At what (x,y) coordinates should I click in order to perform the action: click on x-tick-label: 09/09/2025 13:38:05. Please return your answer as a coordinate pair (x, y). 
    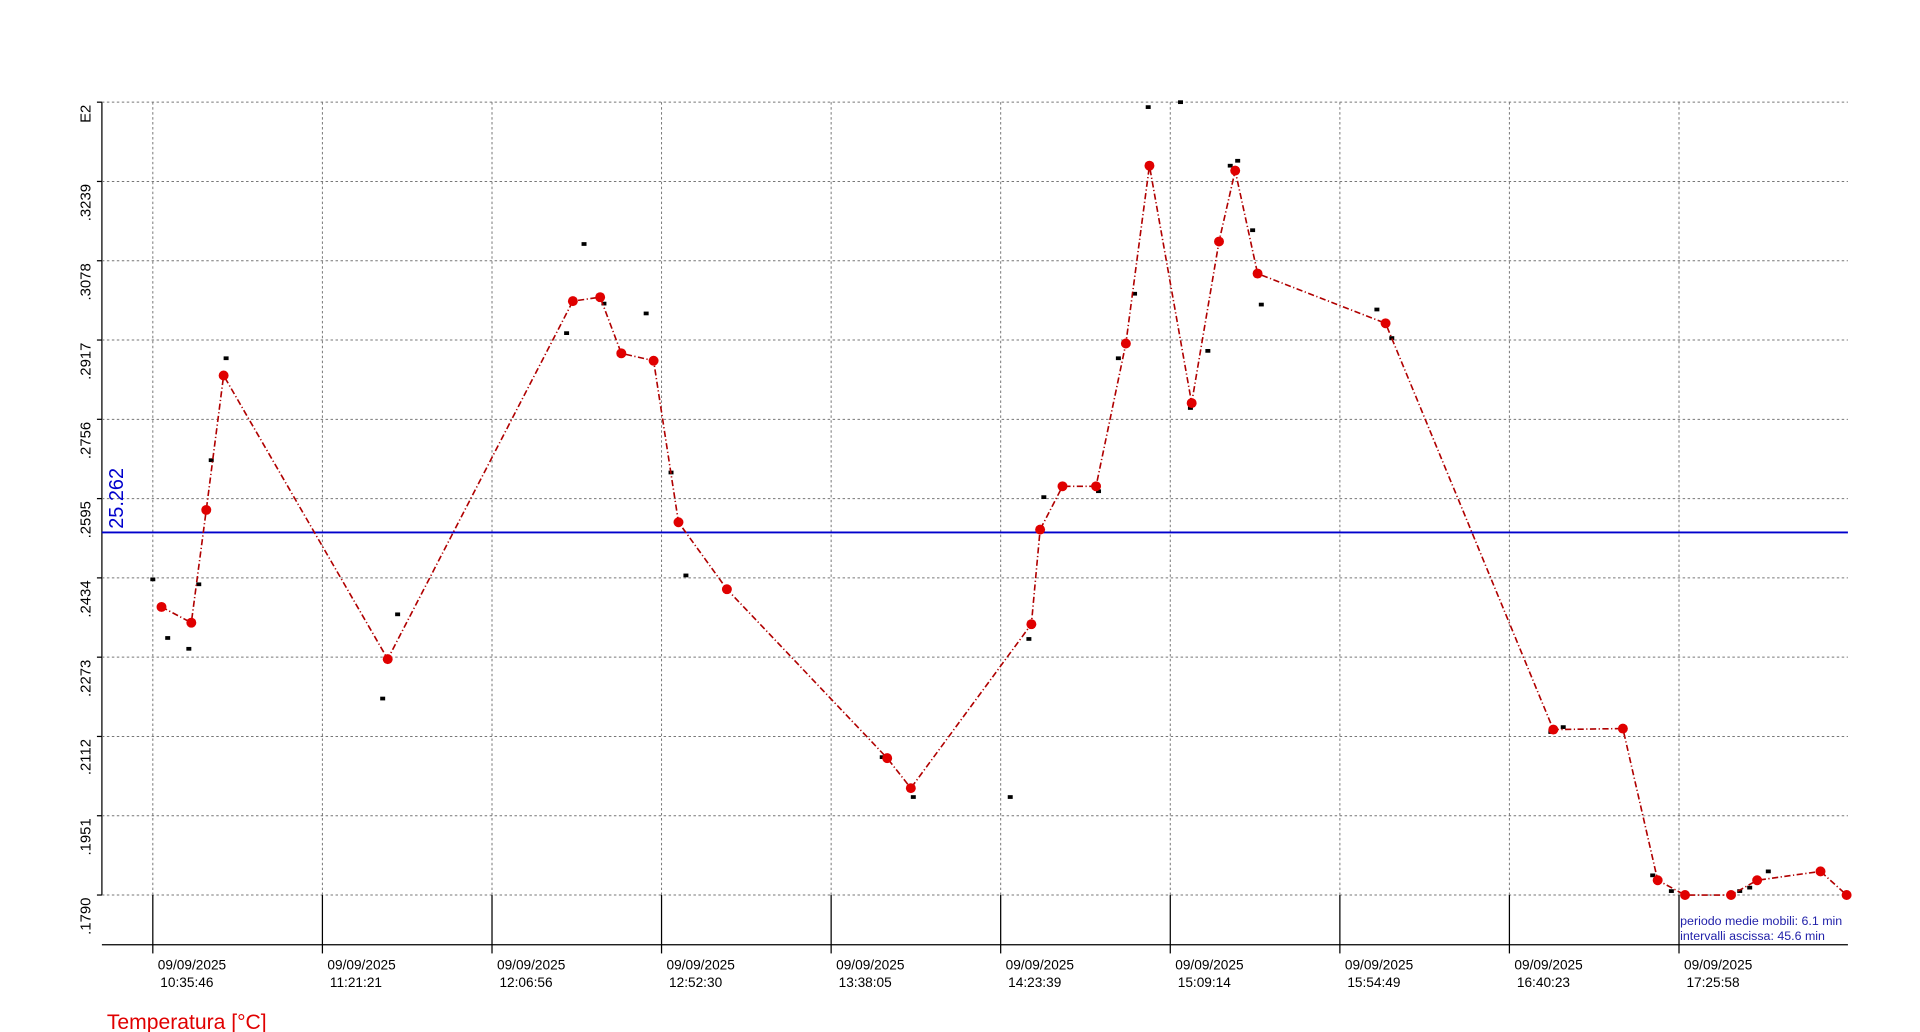
    Looking at the image, I should click on (870, 974).